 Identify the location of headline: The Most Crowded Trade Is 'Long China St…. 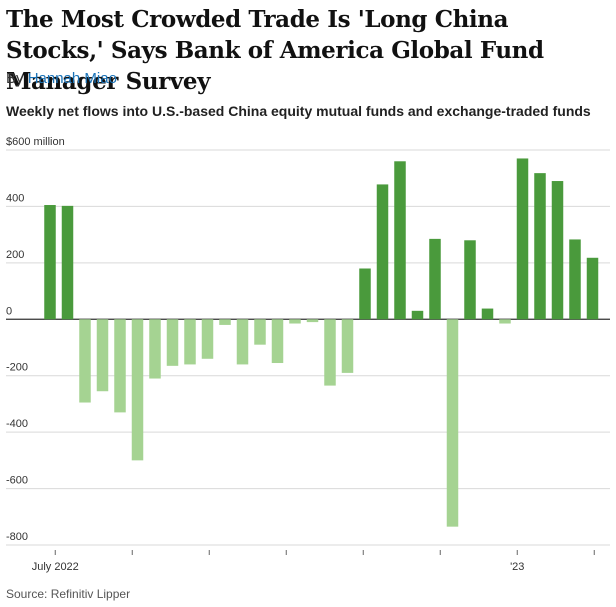
(275, 50).